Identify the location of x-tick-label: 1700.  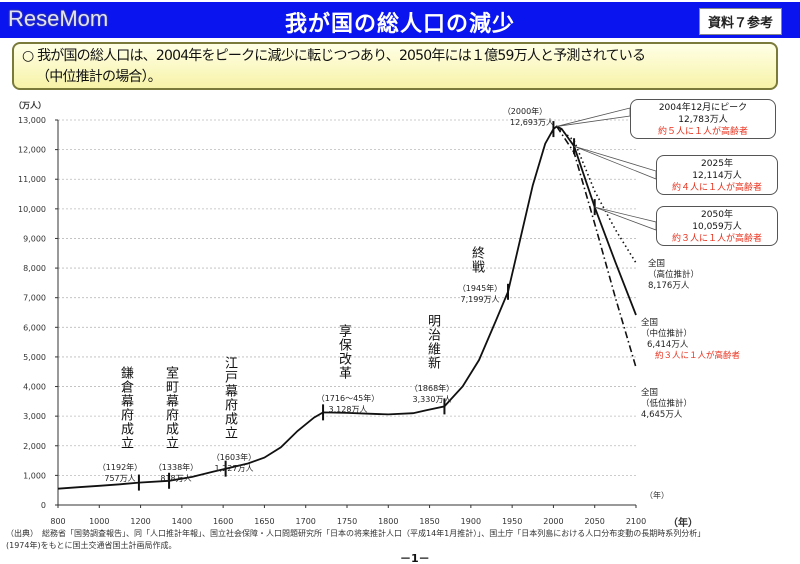
(306, 521).